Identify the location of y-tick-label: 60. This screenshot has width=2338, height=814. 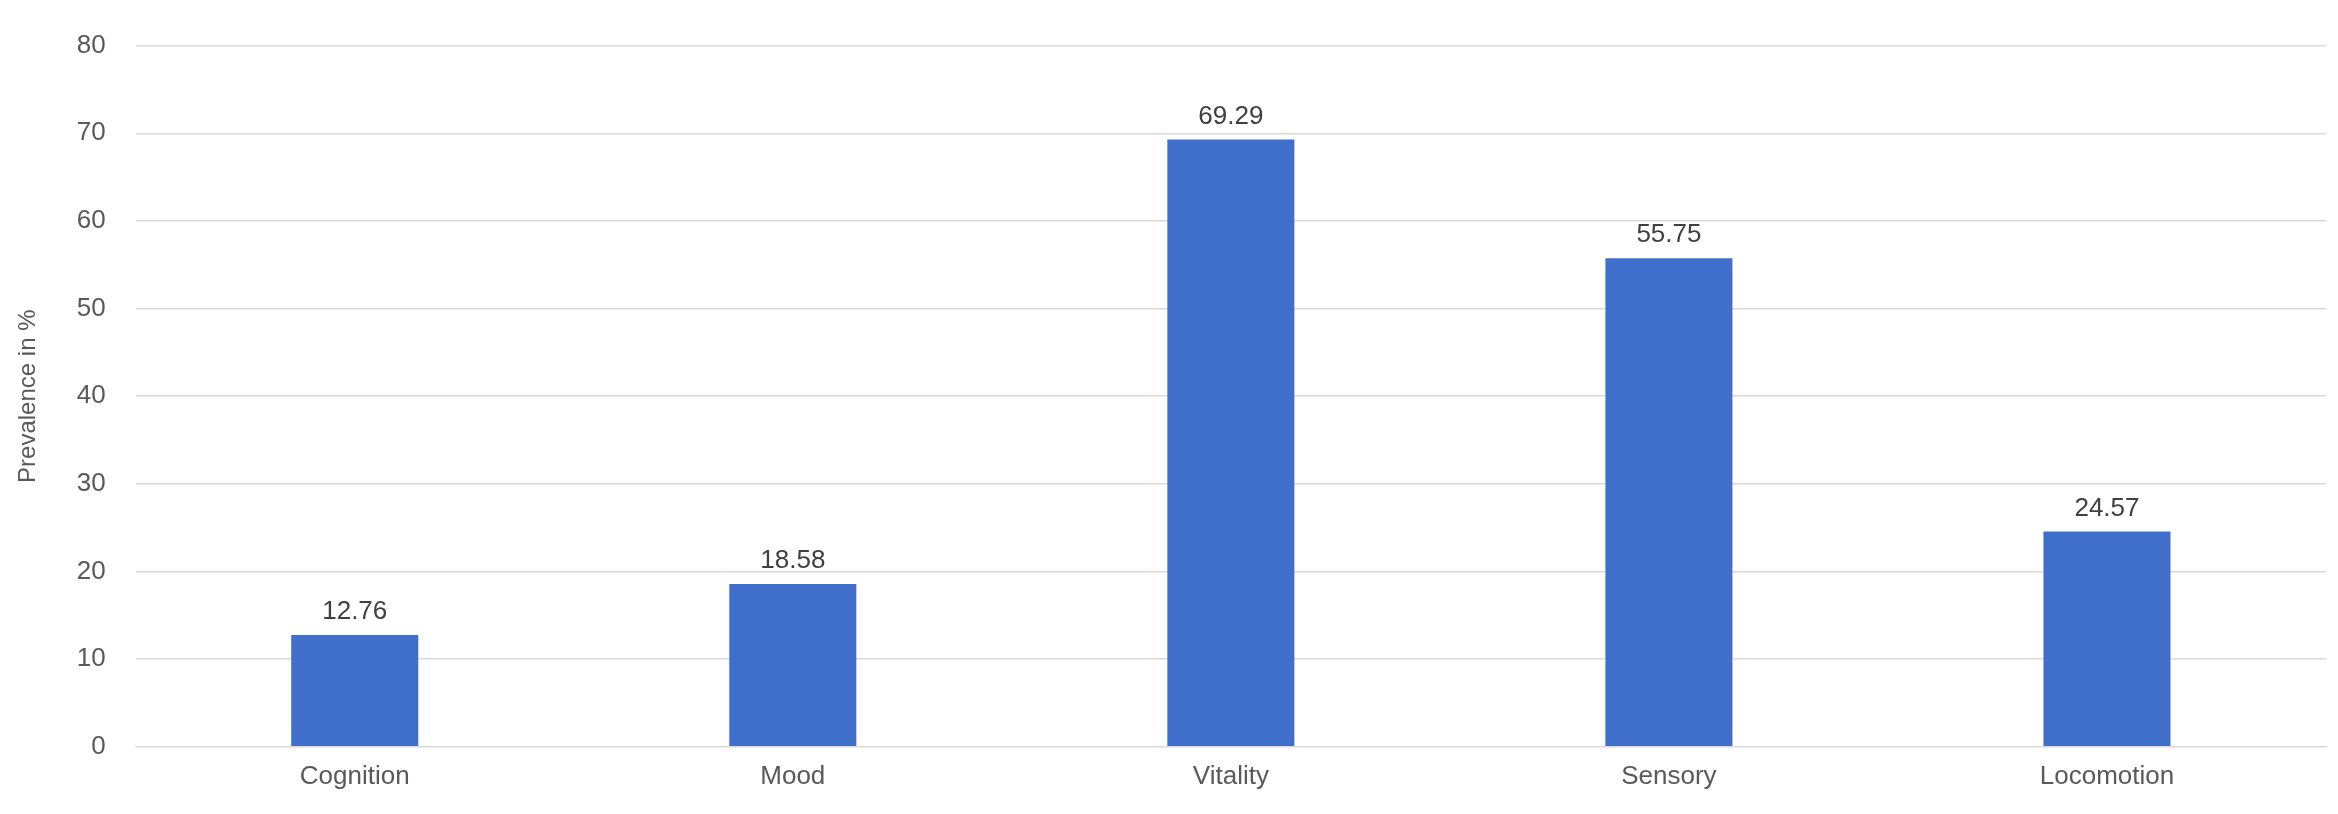
(91, 219).